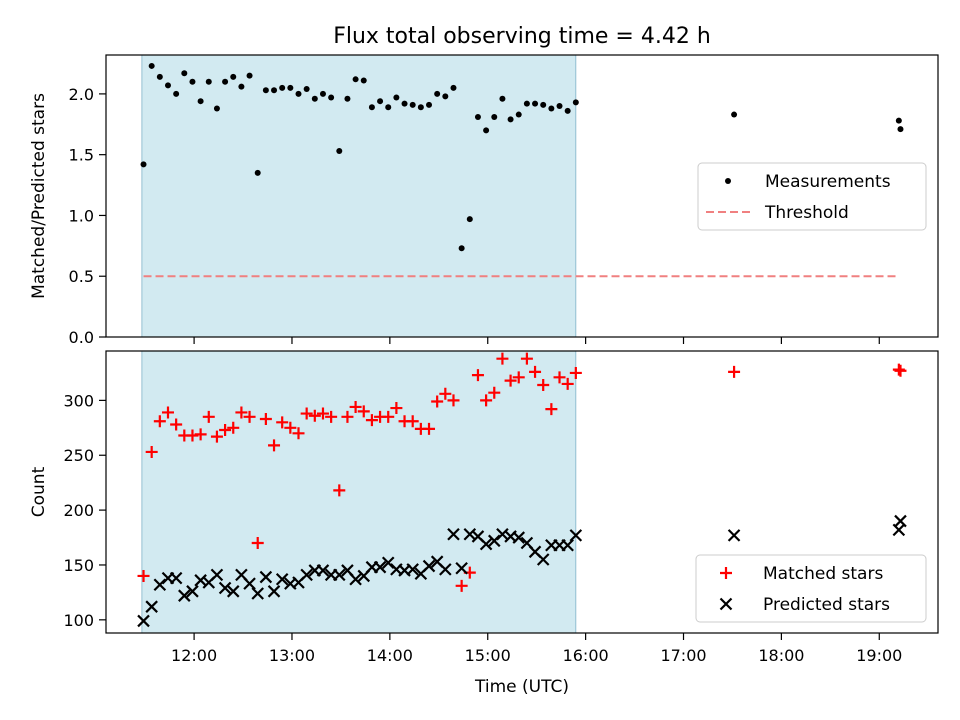 Image resolution: width=960 pixels, height=720 pixels. Describe the element at coordinates (292, 655) in the screenshot. I see `x-tick-label: 13:00` at that location.